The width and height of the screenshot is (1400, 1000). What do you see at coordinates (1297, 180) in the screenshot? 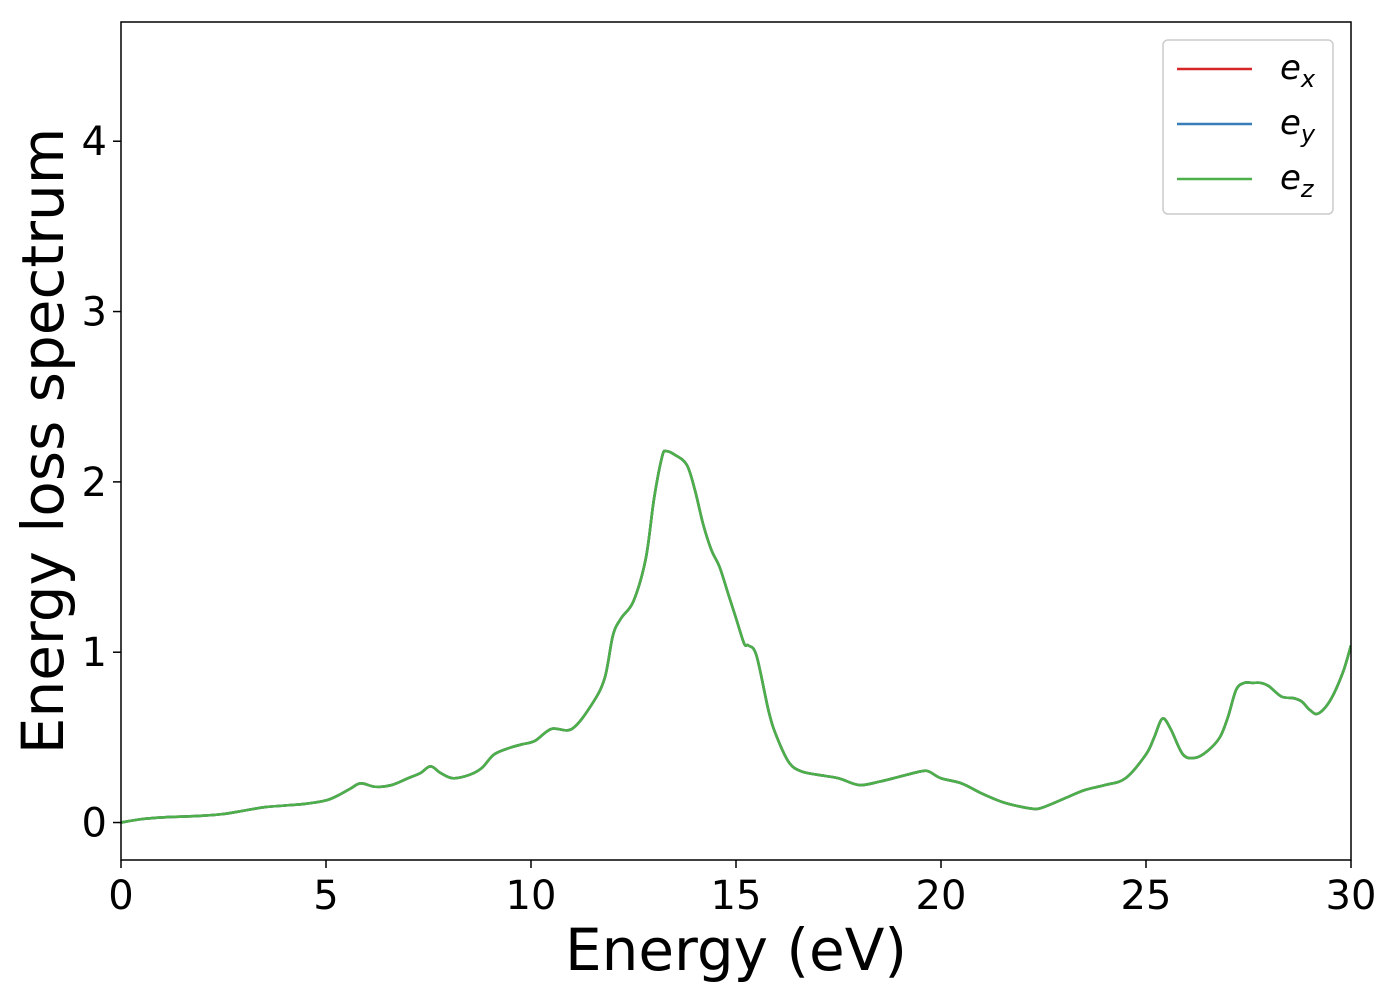
I see `legend-label-ez: ez` at bounding box center [1297, 180].